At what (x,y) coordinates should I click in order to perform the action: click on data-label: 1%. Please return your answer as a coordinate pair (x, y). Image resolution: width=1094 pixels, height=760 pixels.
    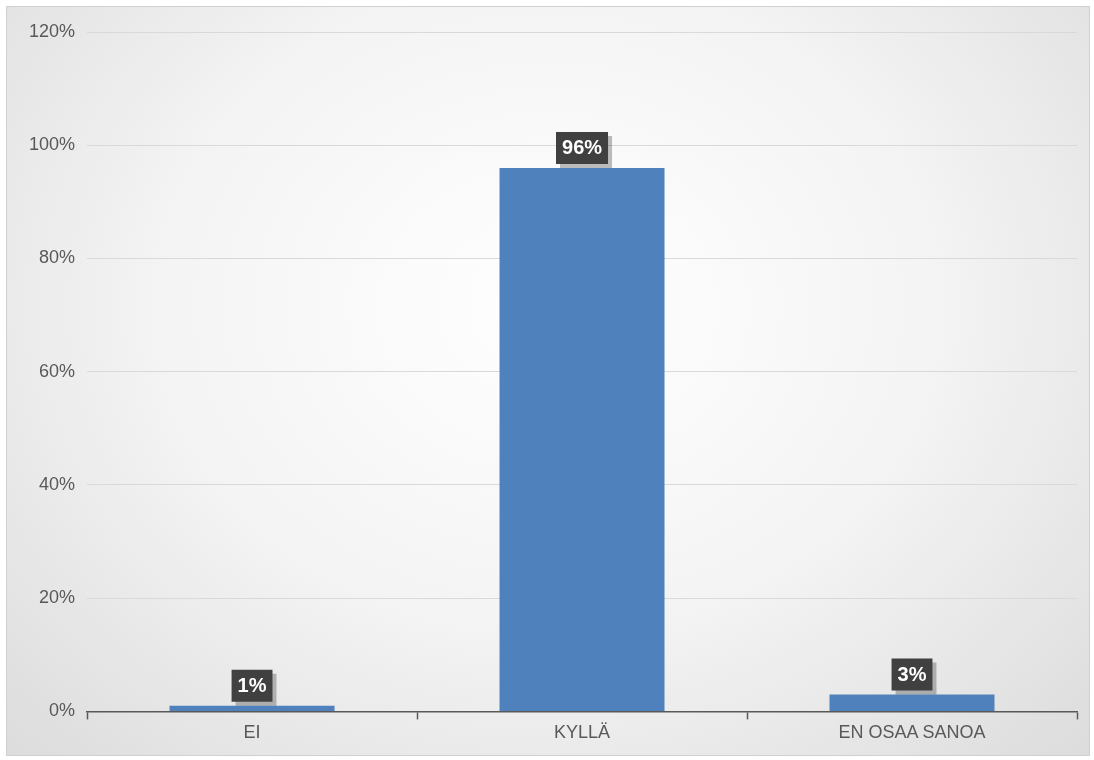
    Looking at the image, I should click on (252, 685).